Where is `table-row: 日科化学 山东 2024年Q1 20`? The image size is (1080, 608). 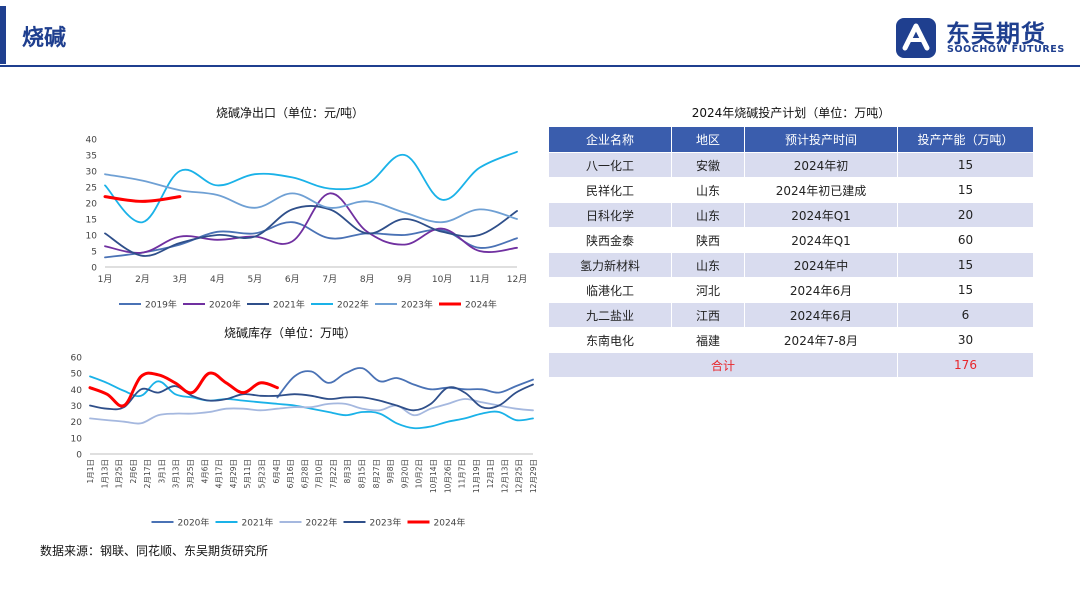 table-row: 日科化学 山东 2024年Q1 20 is located at coordinates (791, 215).